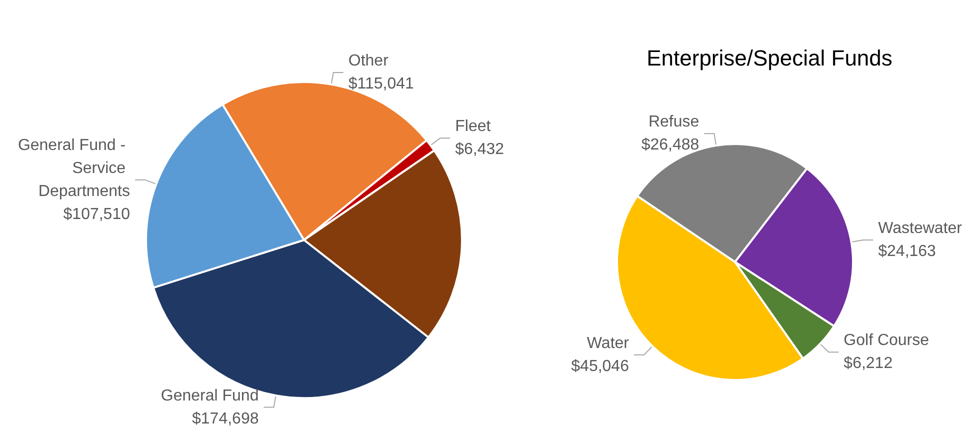  Describe the element at coordinates (479, 149) in the screenshot. I see `data-label: $6,432` at that location.